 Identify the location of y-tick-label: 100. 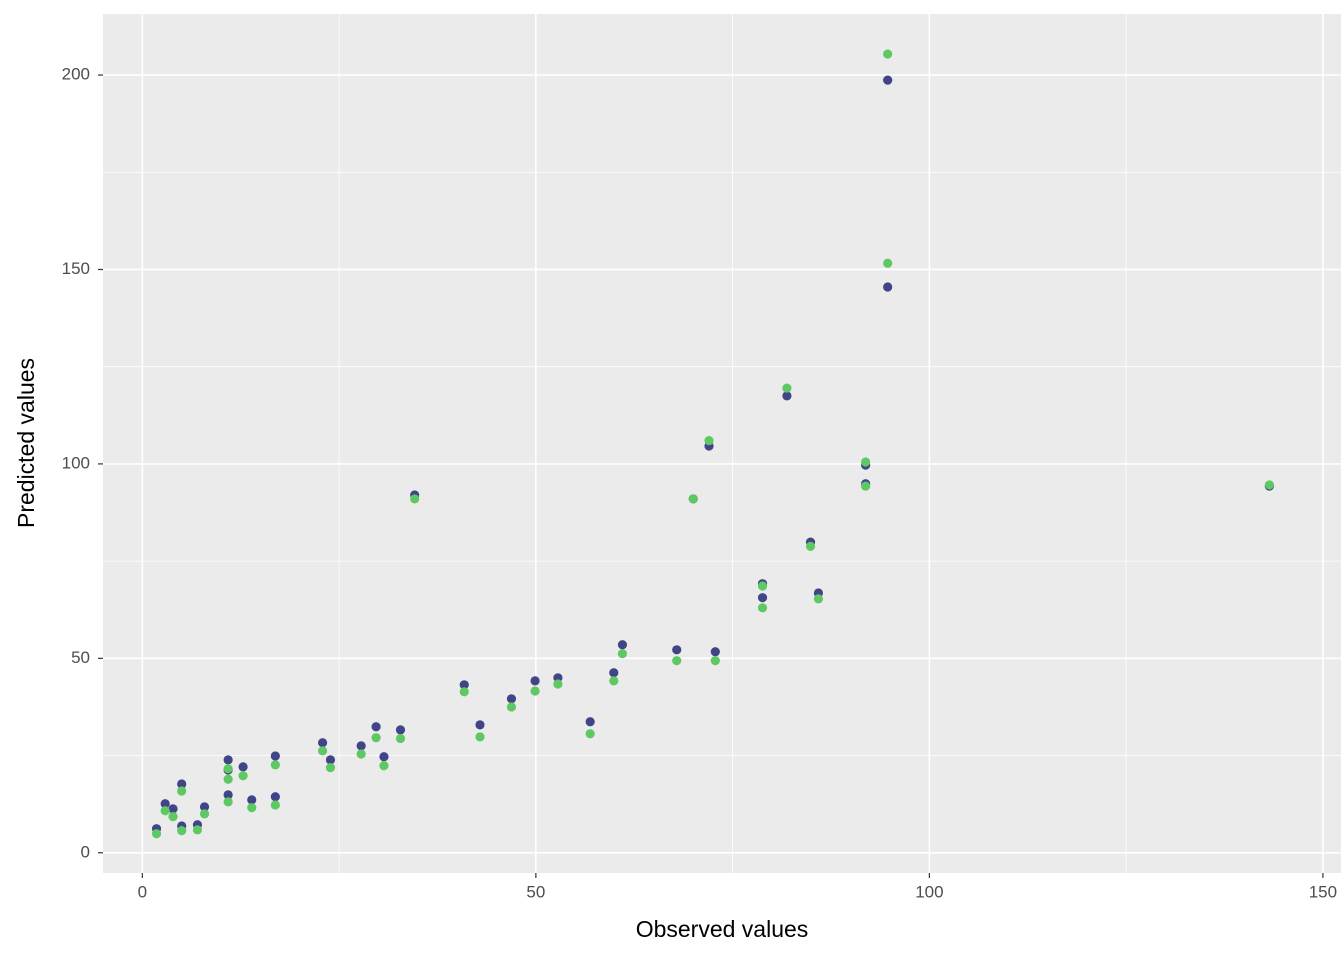
(76, 462).